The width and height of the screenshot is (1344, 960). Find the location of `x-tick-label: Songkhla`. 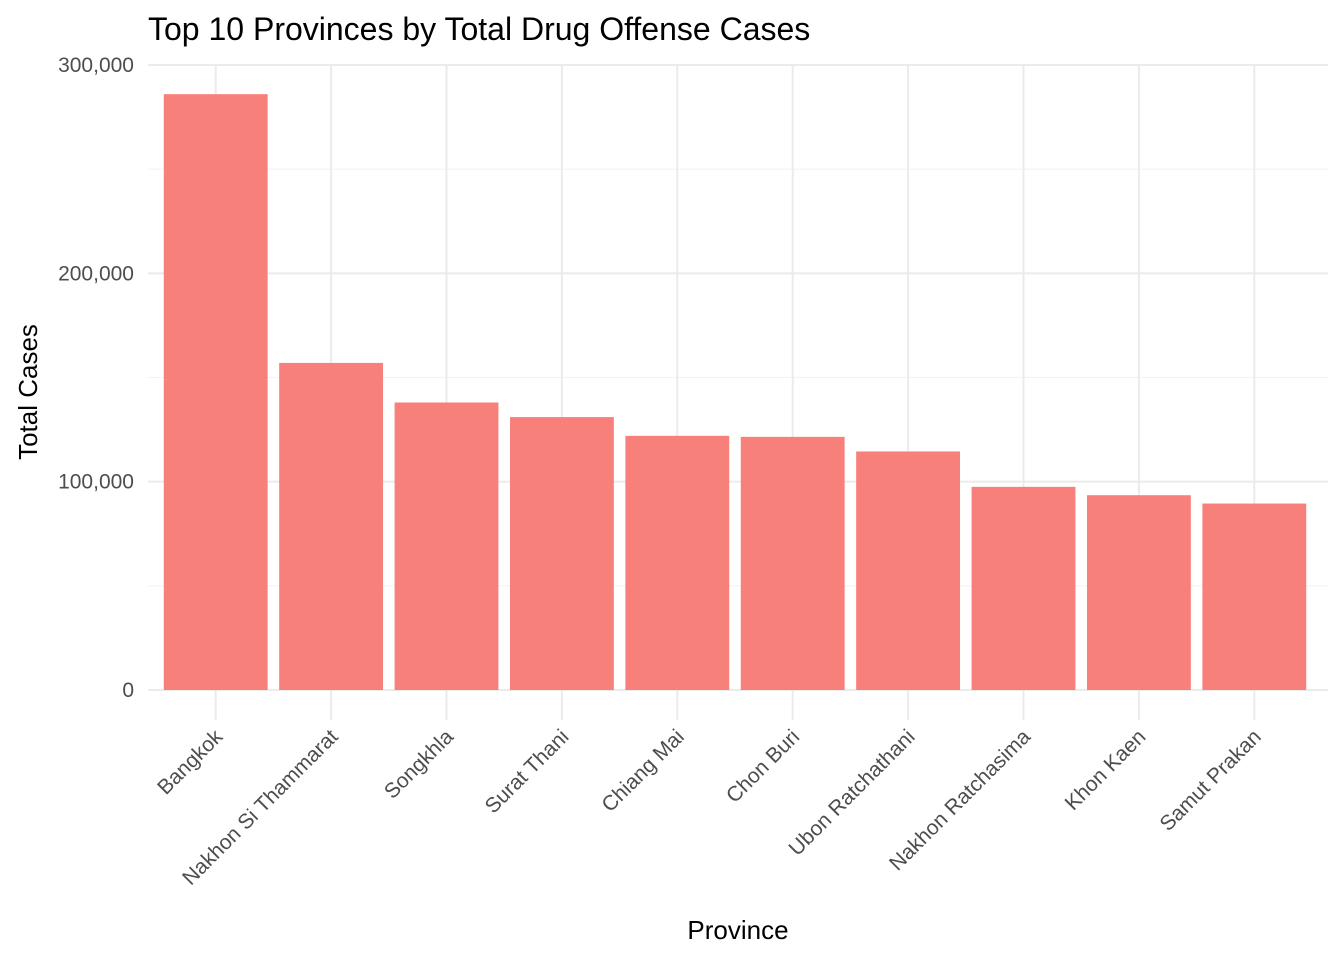

x-tick-label: Songkhla is located at coordinates (419, 764).